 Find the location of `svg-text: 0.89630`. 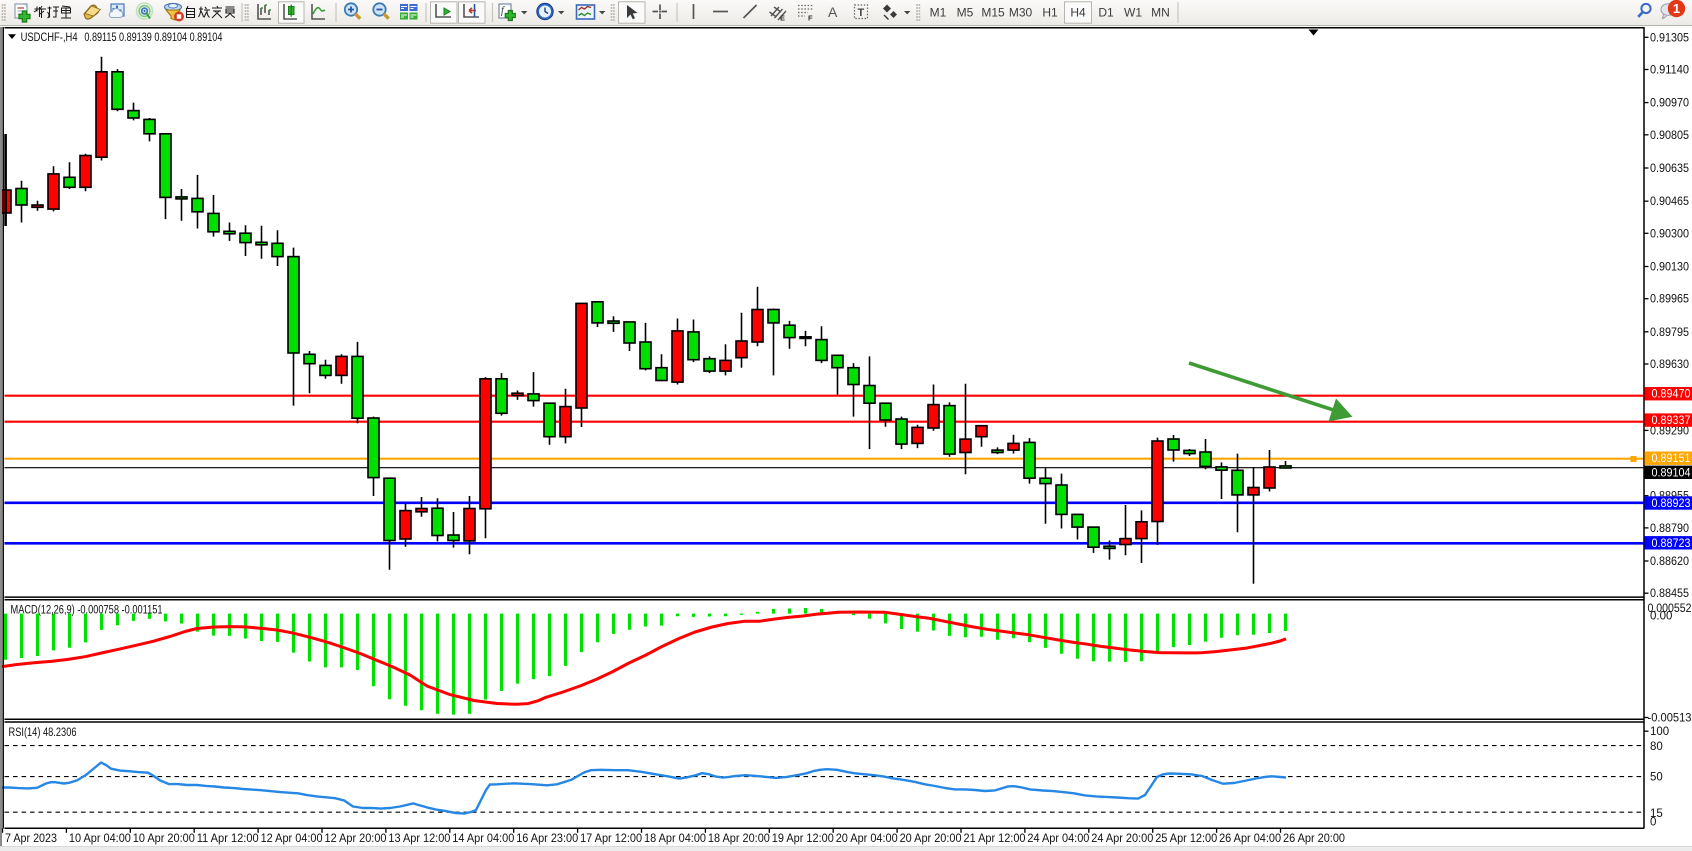

svg-text: 0.89630 is located at coordinates (1669, 365).